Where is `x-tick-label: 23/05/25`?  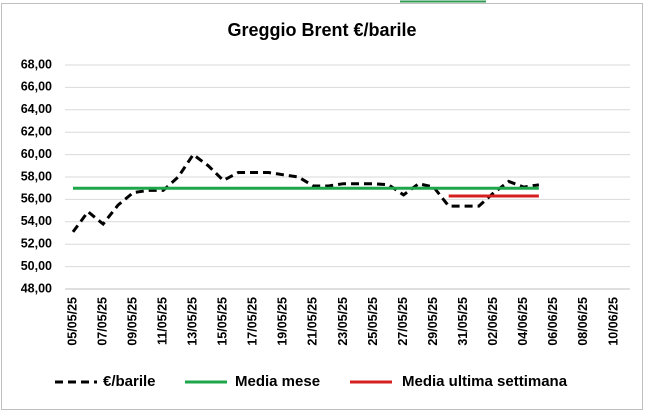 x-tick-label: 23/05/25 is located at coordinates (343, 321).